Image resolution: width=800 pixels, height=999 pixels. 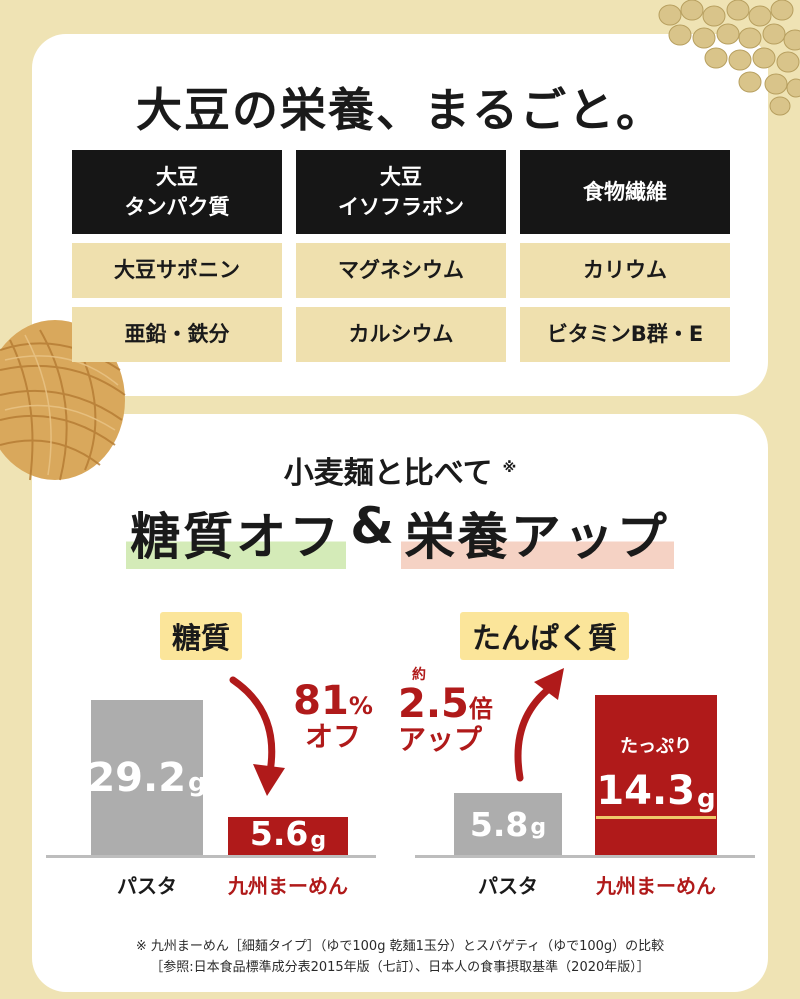 What do you see at coordinates (545, 636) in the screenshot?
I see `protein-section-label: たんぱく質` at bounding box center [545, 636].